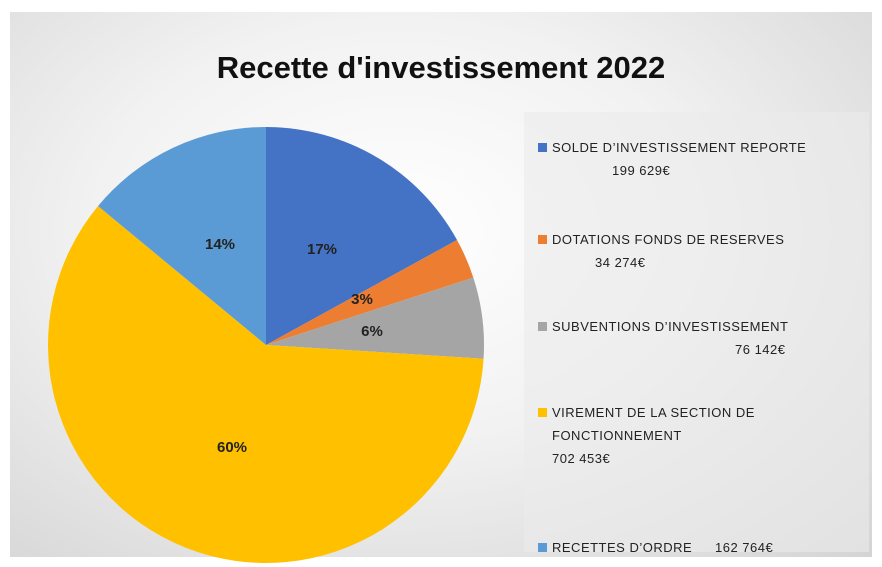  I want to click on legend-amount: 76 142€, so click(760, 349).